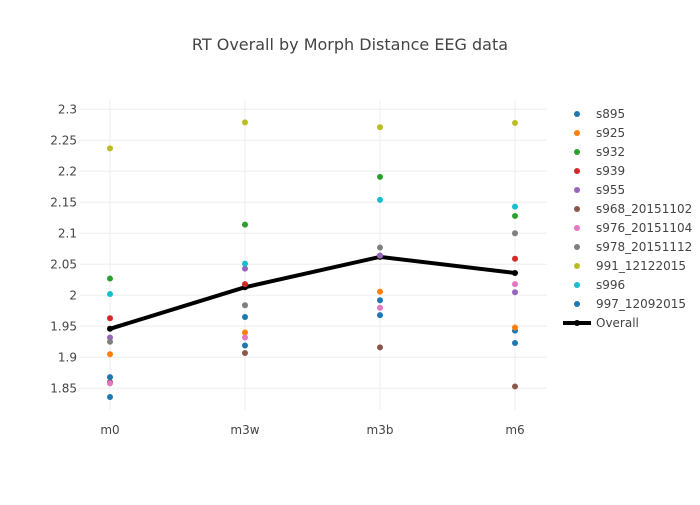 The image size is (700, 505). What do you see at coordinates (617, 323) in the screenshot?
I see `legend-label: Overall` at bounding box center [617, 323].